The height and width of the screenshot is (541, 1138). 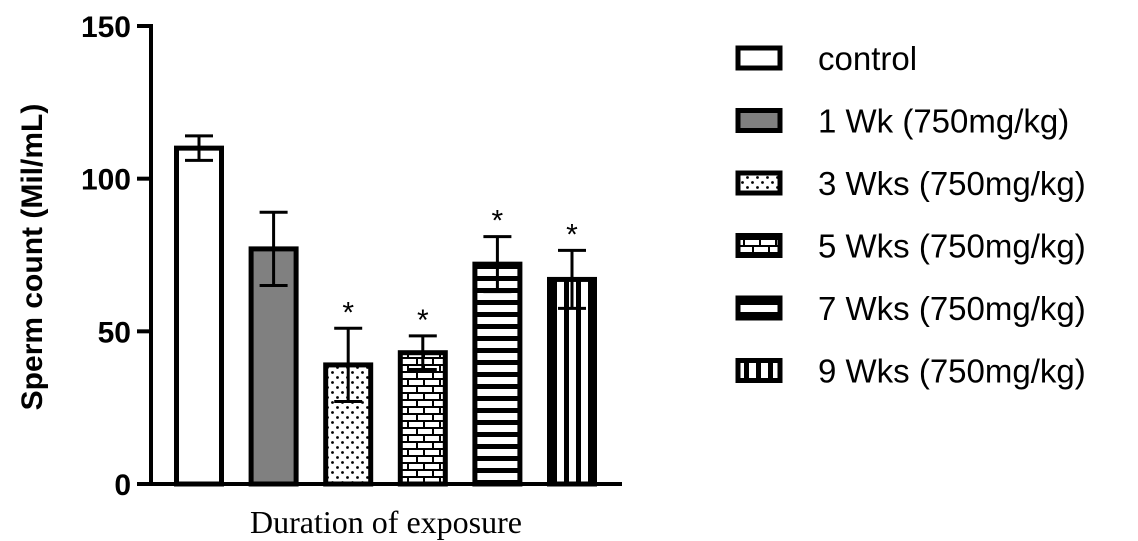 What do you see at coordinates (106, 180) in the screenshot?
I see `y-tick-label: 100` at bounding box center [106, 180].